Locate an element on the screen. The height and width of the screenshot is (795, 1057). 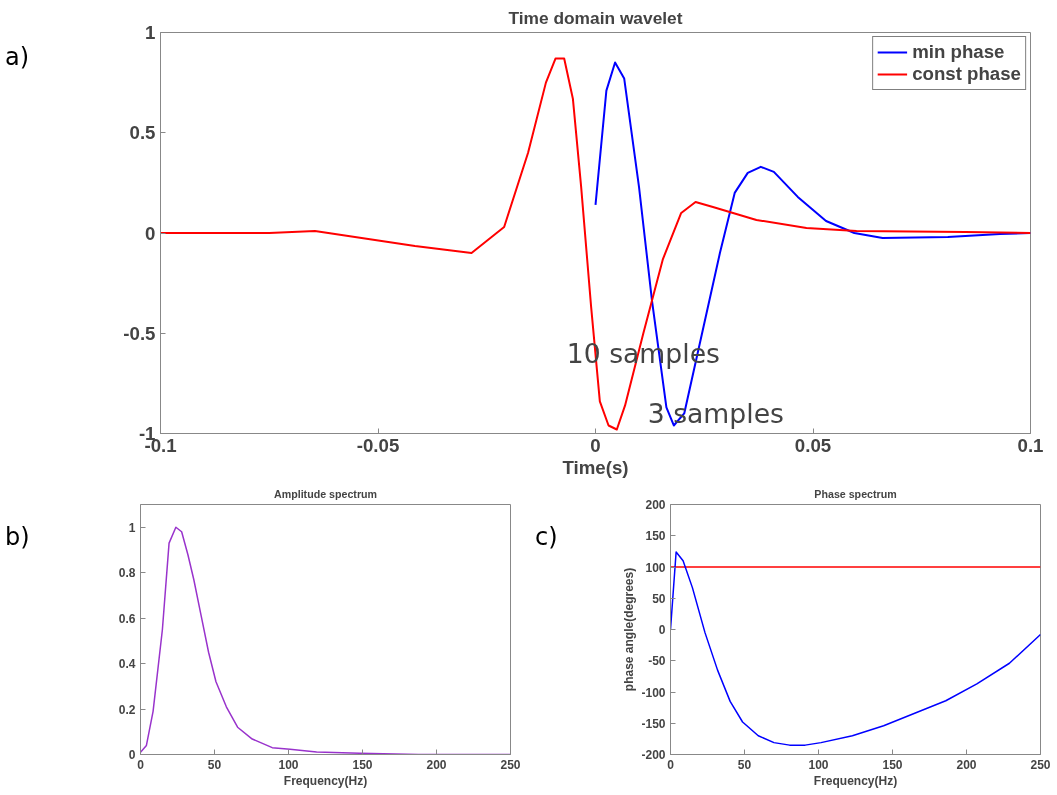
text: b) is located at coordinates (17, 537).